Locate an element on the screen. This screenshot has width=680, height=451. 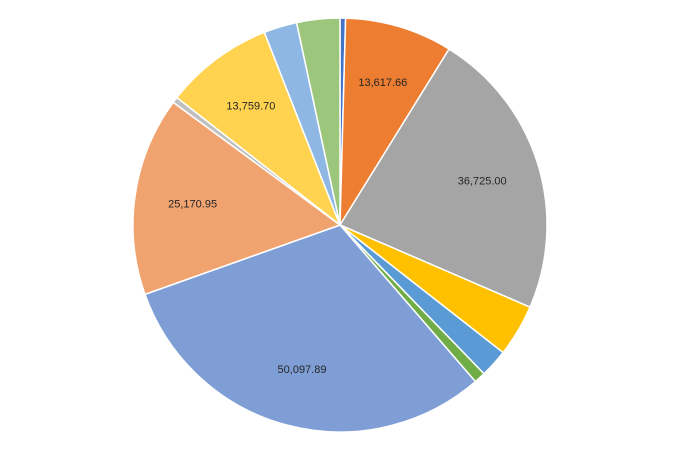
data-label-7: 25,170.95 is located at coordinates (192, 204).